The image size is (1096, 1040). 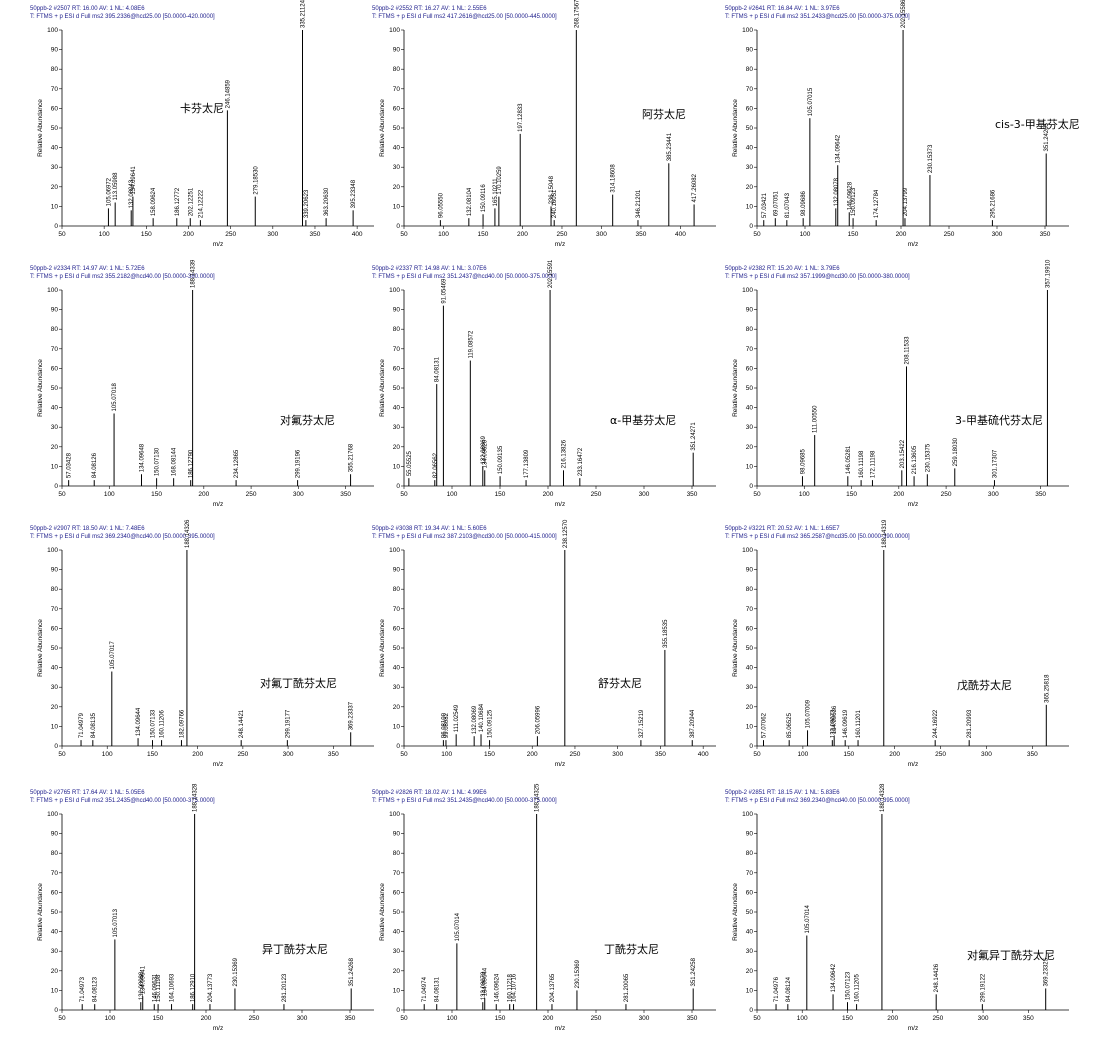 I want to click on peak-label: 158.09624, so click(x=154, y=201).